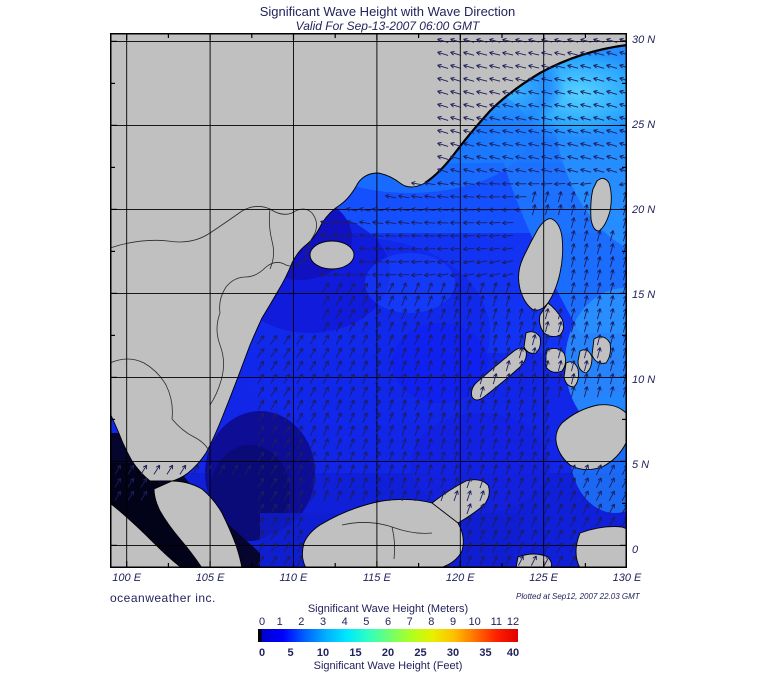 This screenshot has height=673, width=775. Describe the element at coordinates (644, 125) in the screenshot. I see `y-tick-label: 25 N` at that location.